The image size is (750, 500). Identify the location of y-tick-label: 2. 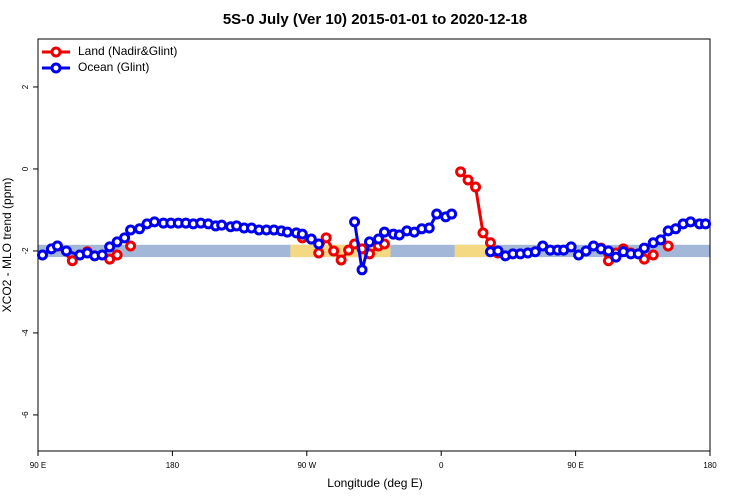
(25, 86).